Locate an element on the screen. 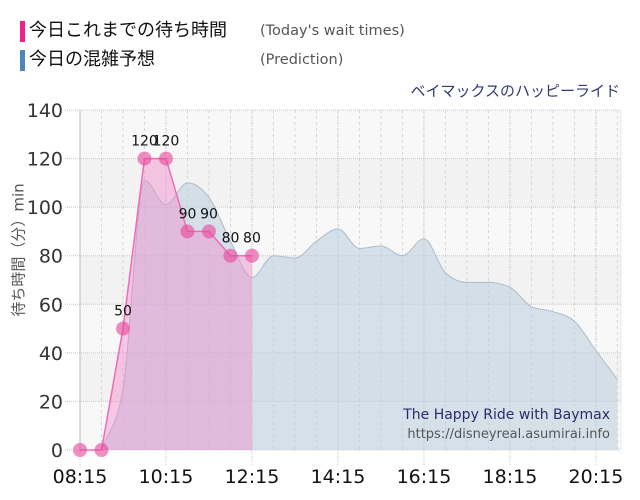 This screenshot has height=500, width=640. legend-item-prediction: 今日の混雑予想 (Prediction) is located at coordinates (181, 60).